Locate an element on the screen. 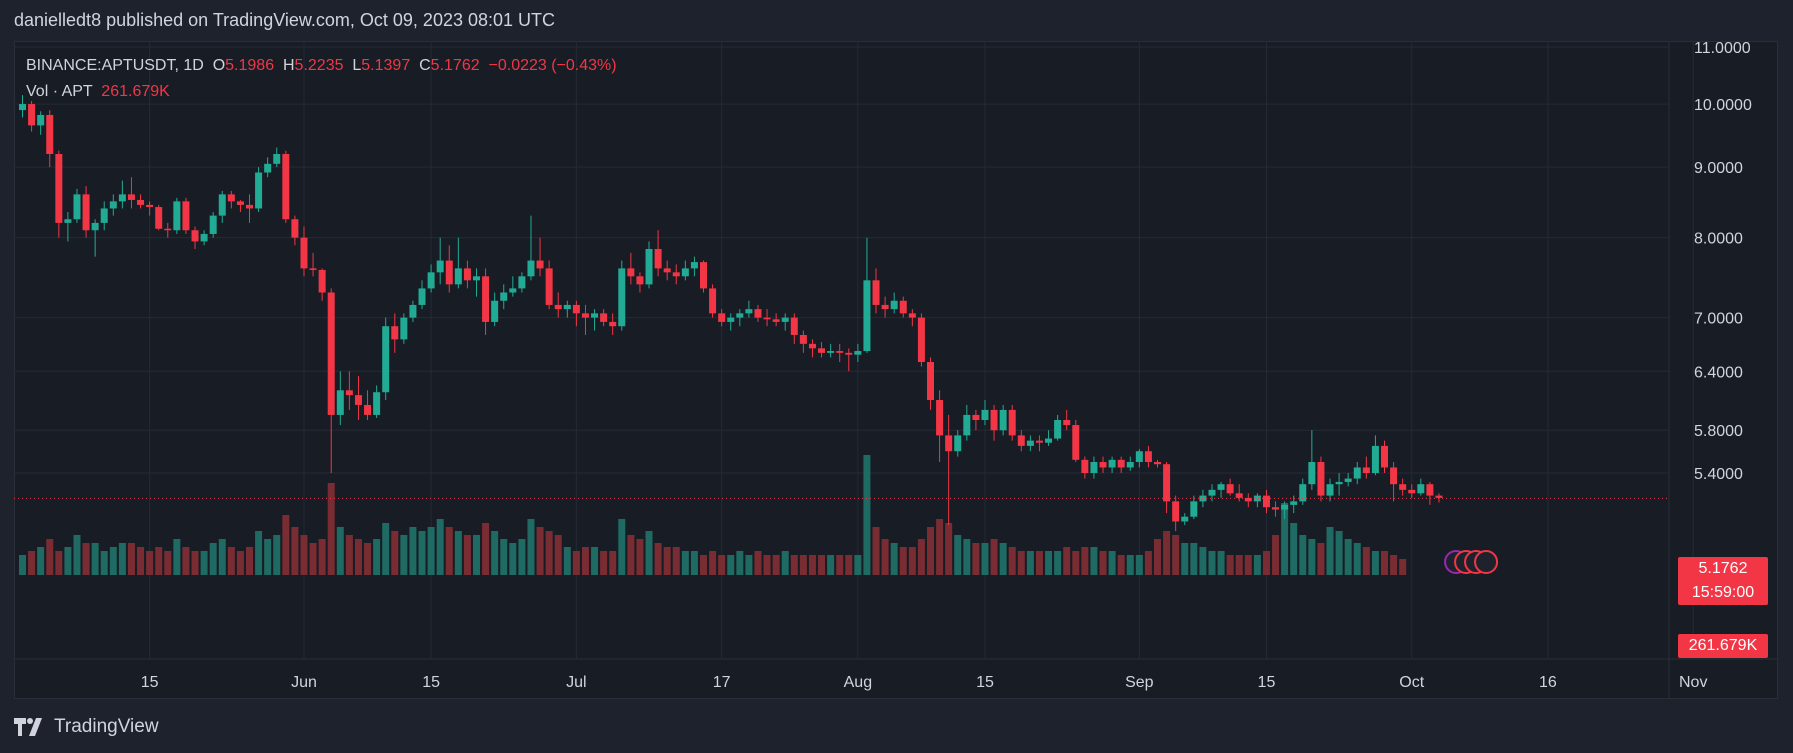 This screenshot has width=1793, height=753. volume-tag: 261.679K is located at coordinates (1723, 646).